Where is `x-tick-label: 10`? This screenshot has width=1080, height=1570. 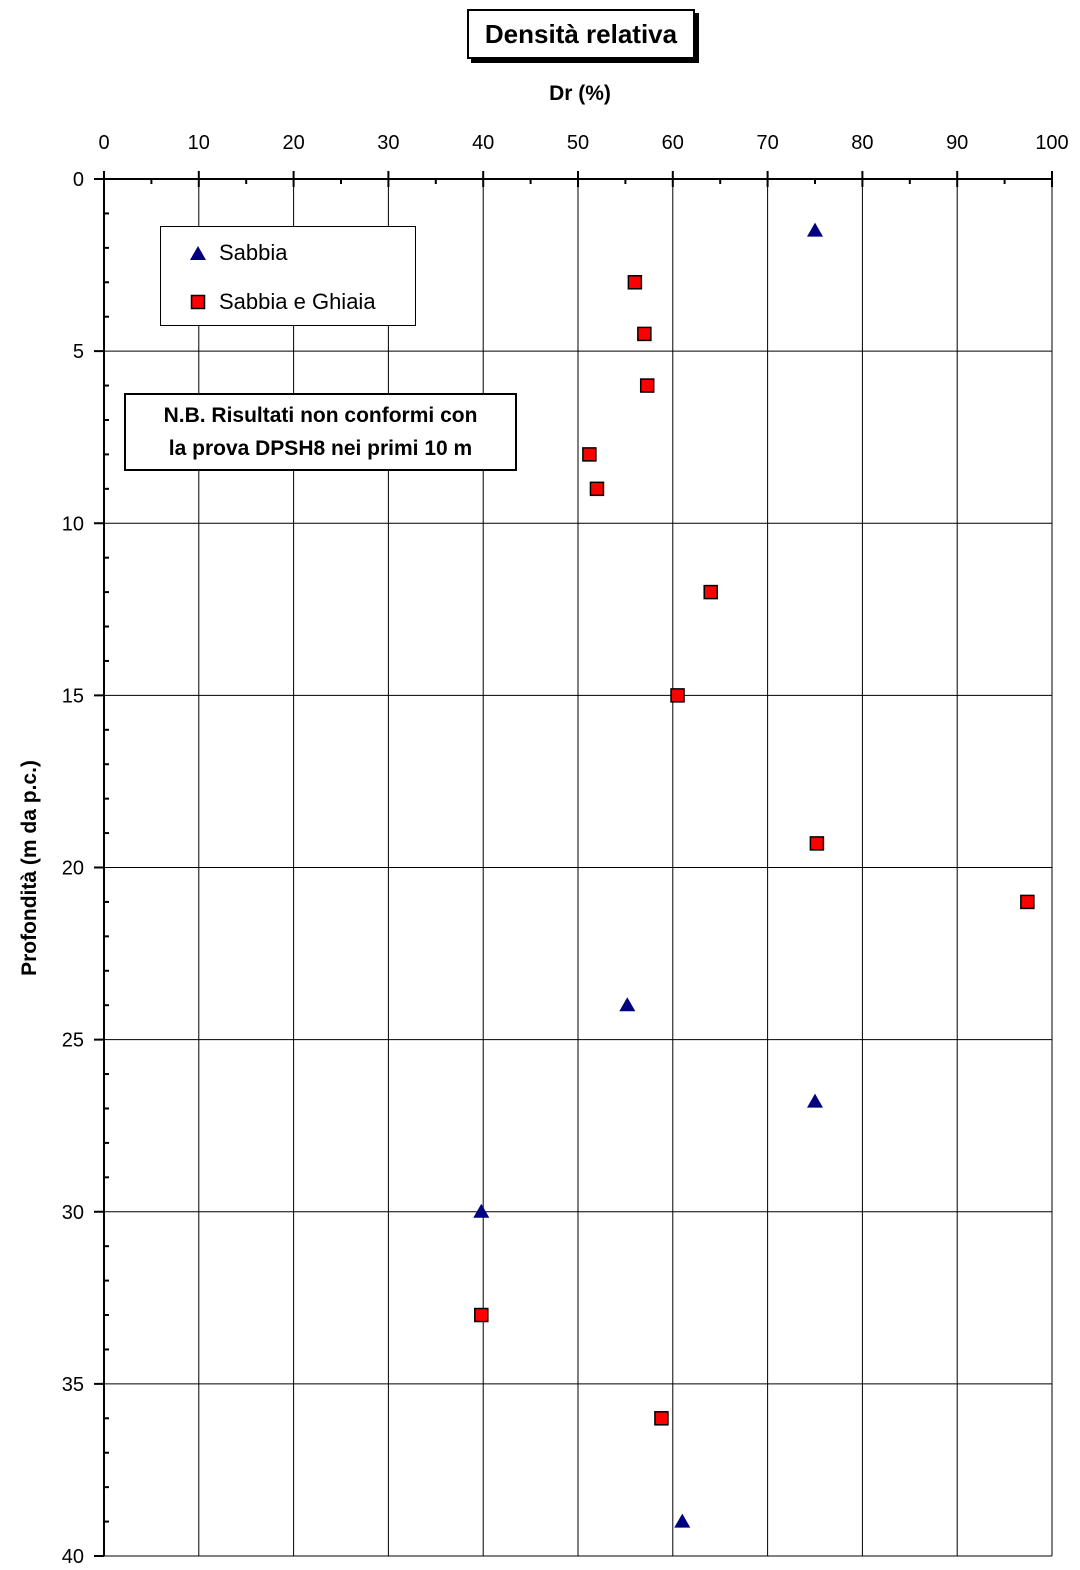 x-tick-label: 10 is located at coordinates (199, 143).